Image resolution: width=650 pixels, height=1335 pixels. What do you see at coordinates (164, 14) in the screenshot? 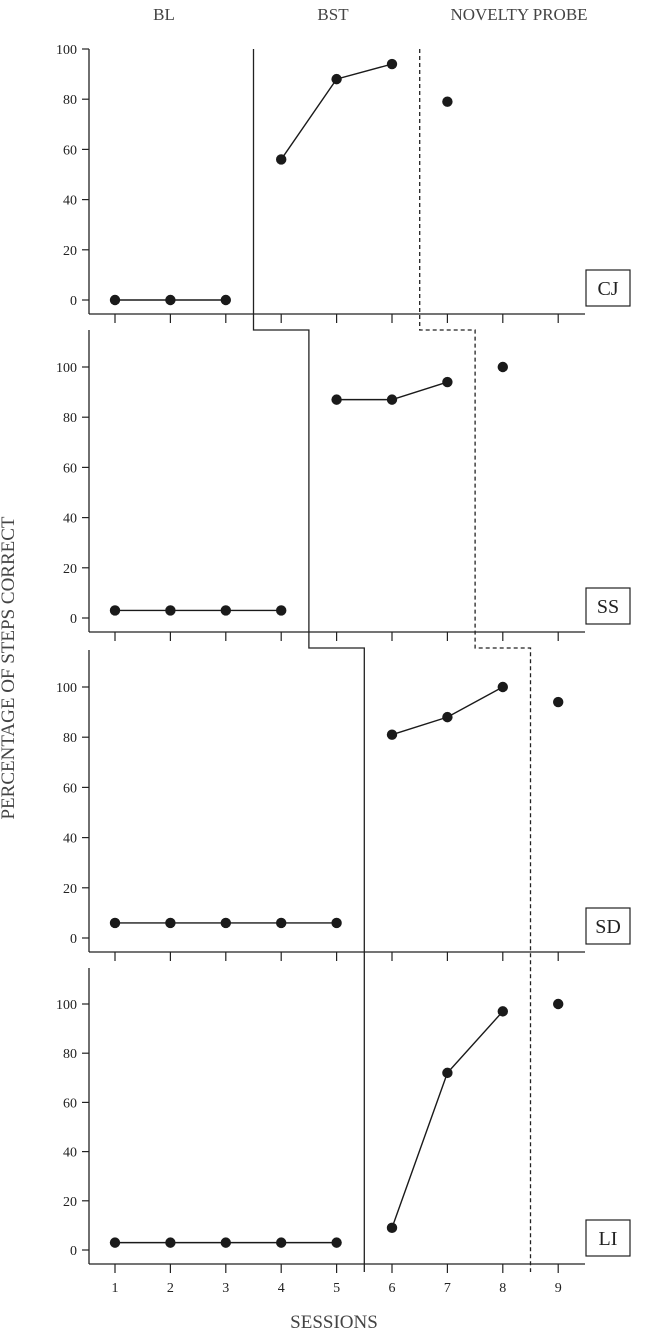
I see `phase-label-bl: BL` at bounding box center [164, 14].